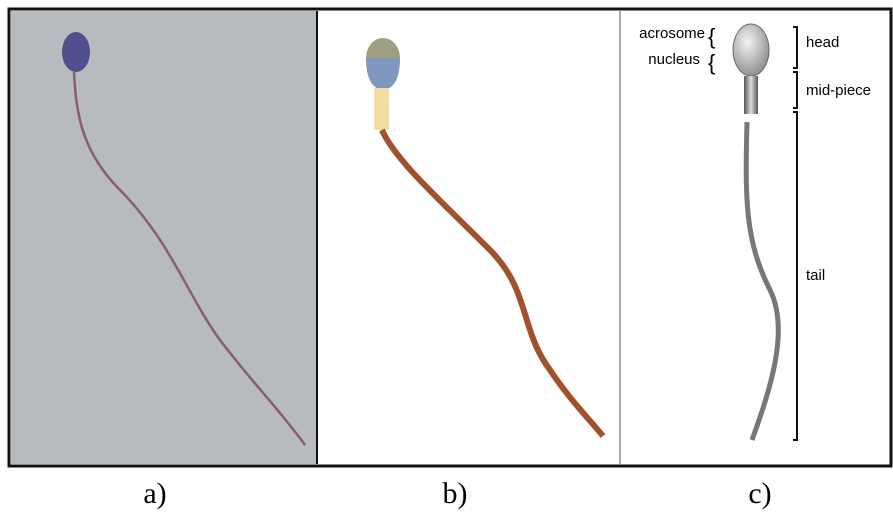 The height and width of the screenshot is (517, 893). Describe the element at coordinates (455, 493) in the screenshot. I see `caption: b)` at that location.